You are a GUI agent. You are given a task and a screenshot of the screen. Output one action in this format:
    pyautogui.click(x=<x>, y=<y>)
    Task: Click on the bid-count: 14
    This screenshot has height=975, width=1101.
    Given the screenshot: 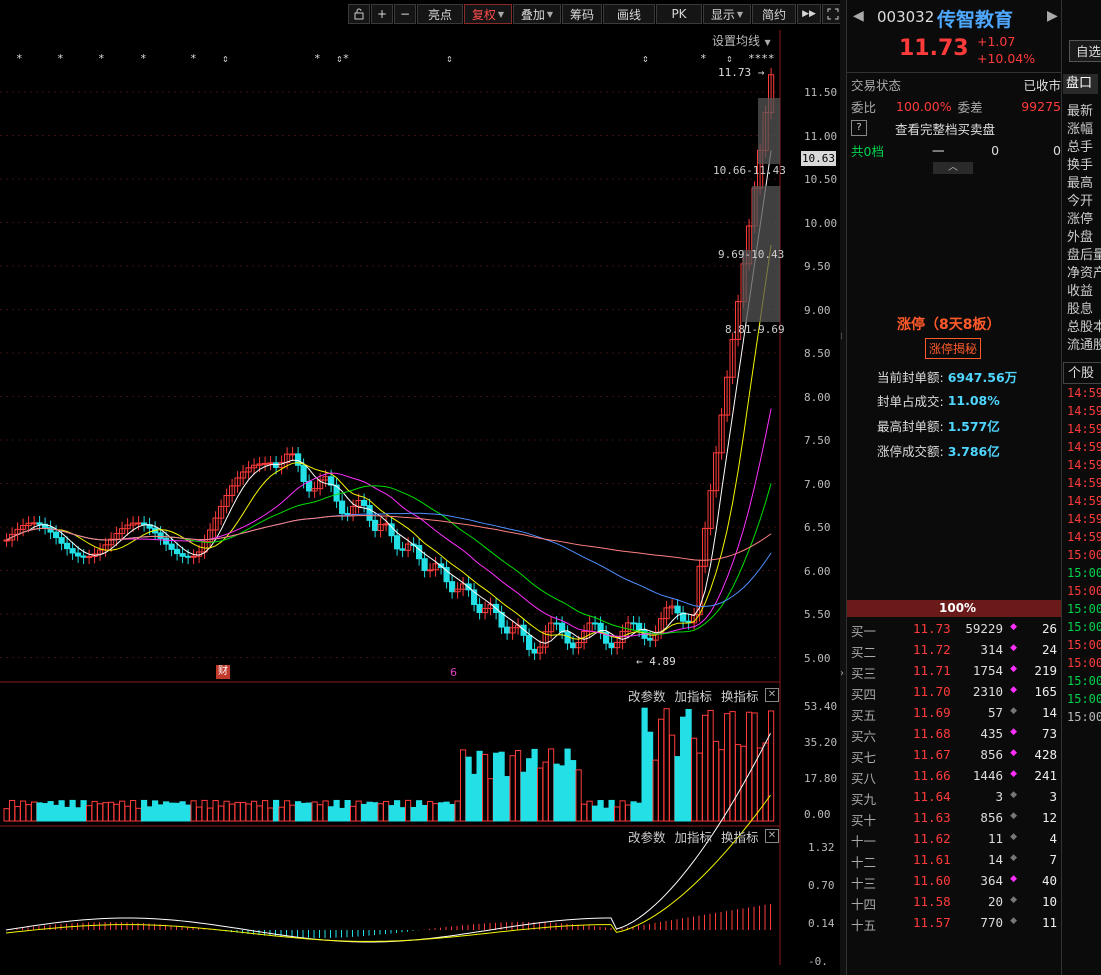 What is the action you would take?
    pyautogui.click(x=1049, y=712)
    